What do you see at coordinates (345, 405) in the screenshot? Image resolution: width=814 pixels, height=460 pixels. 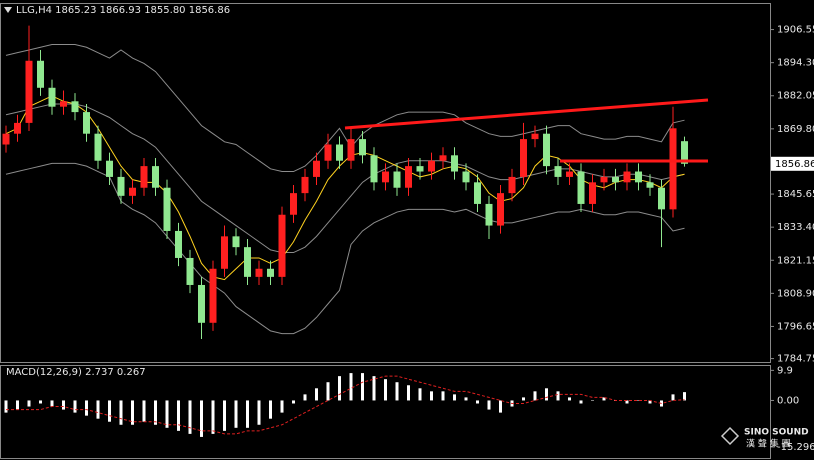 I see `signal-line` at bounding box center [345, 405].